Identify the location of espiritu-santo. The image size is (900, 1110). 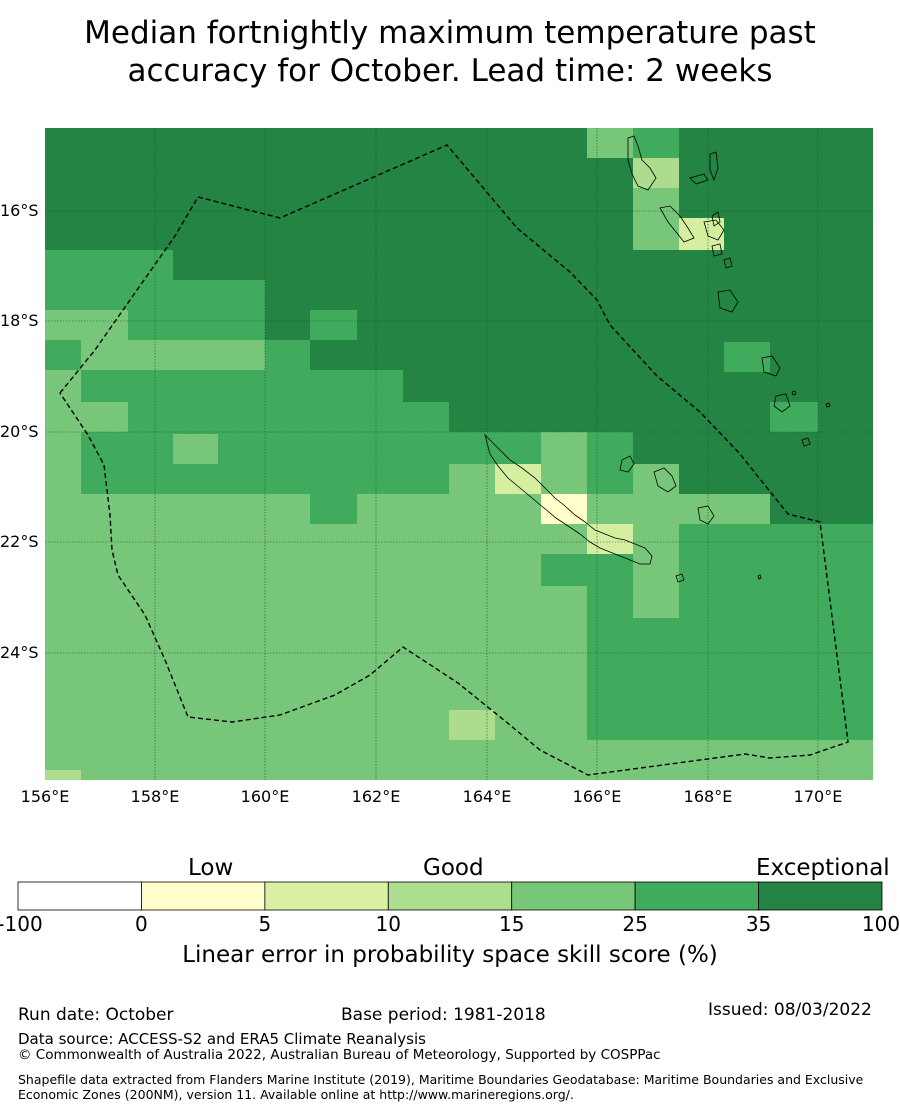
(642, 163).